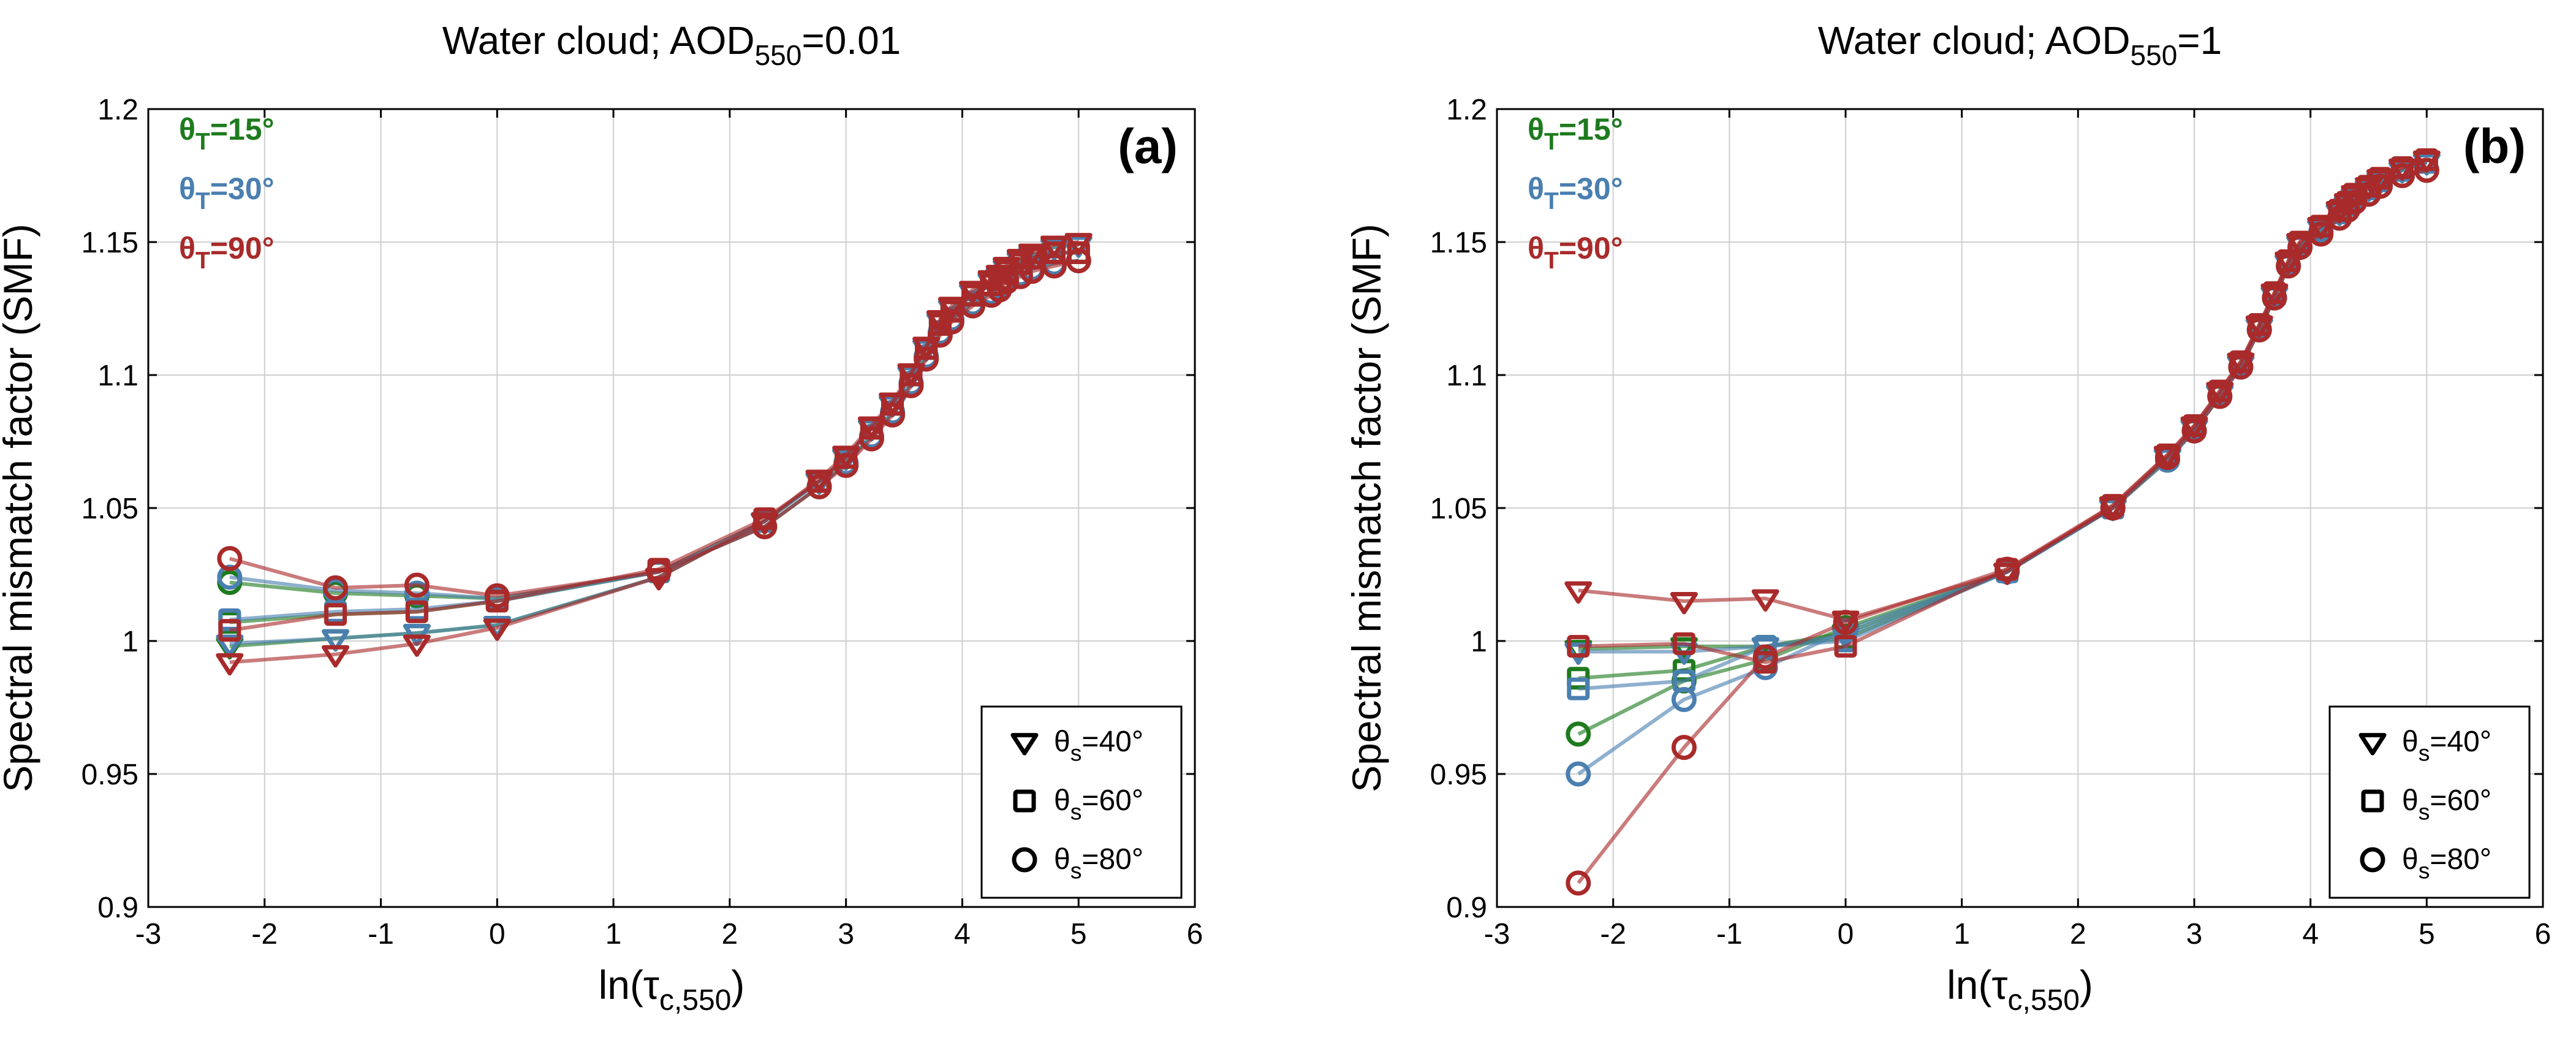  What do you see at coordinates (117, 908) in the screenshot?
I see `y-tick-label: 0.9` at bounding box center [117, 908].